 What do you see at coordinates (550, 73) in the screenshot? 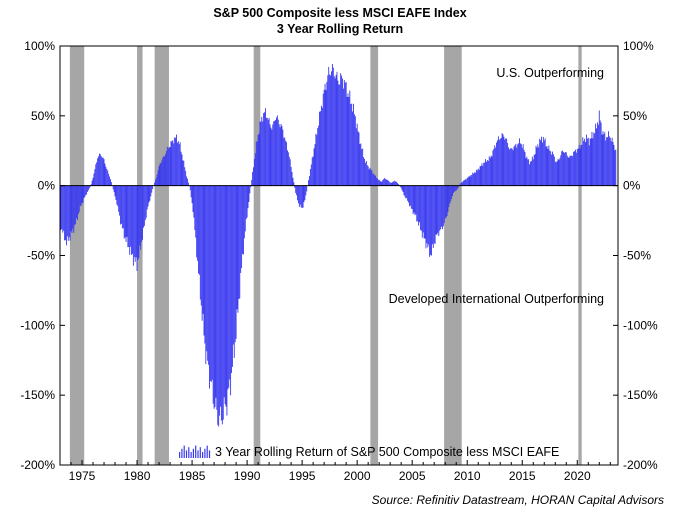
I see `annotation-us-outperforming: U.S. Outperforming` at bounding box center [550, 73].